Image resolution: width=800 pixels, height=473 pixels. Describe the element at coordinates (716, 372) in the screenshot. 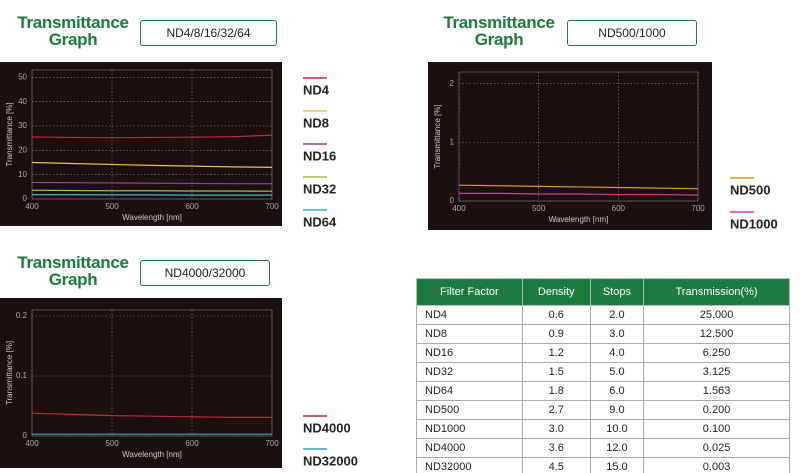

I see `table-cell: 3.125` at that location.